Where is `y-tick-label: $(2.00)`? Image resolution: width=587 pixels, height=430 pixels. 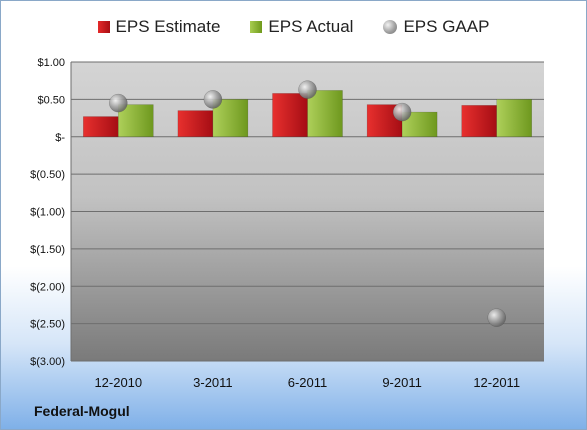 y-tick-label: $(2.00) is located at coordinates (47, 287).